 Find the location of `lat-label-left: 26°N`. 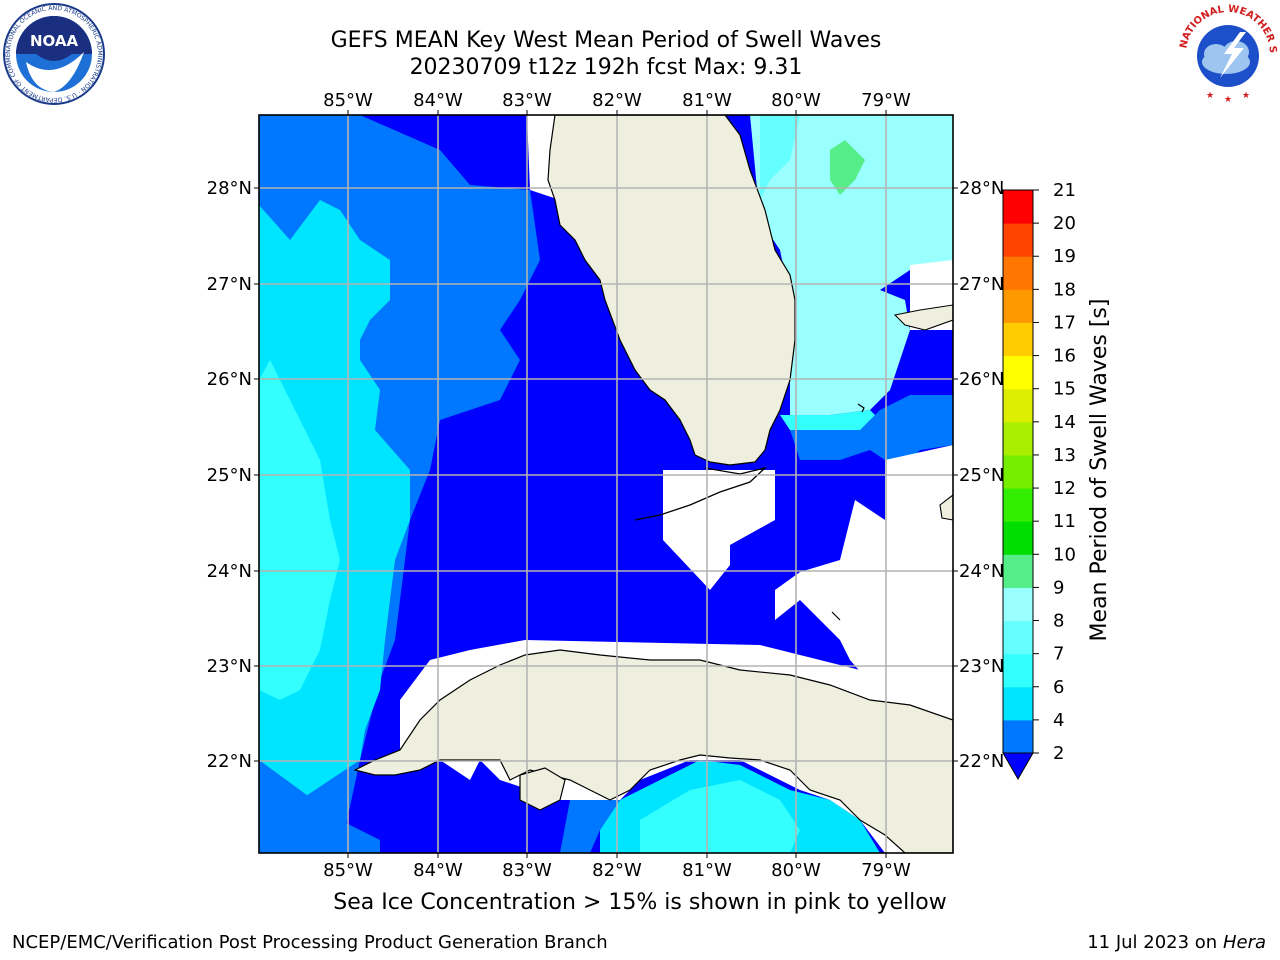

lat-label-left: 26°N is located at coordinates (229, 379).